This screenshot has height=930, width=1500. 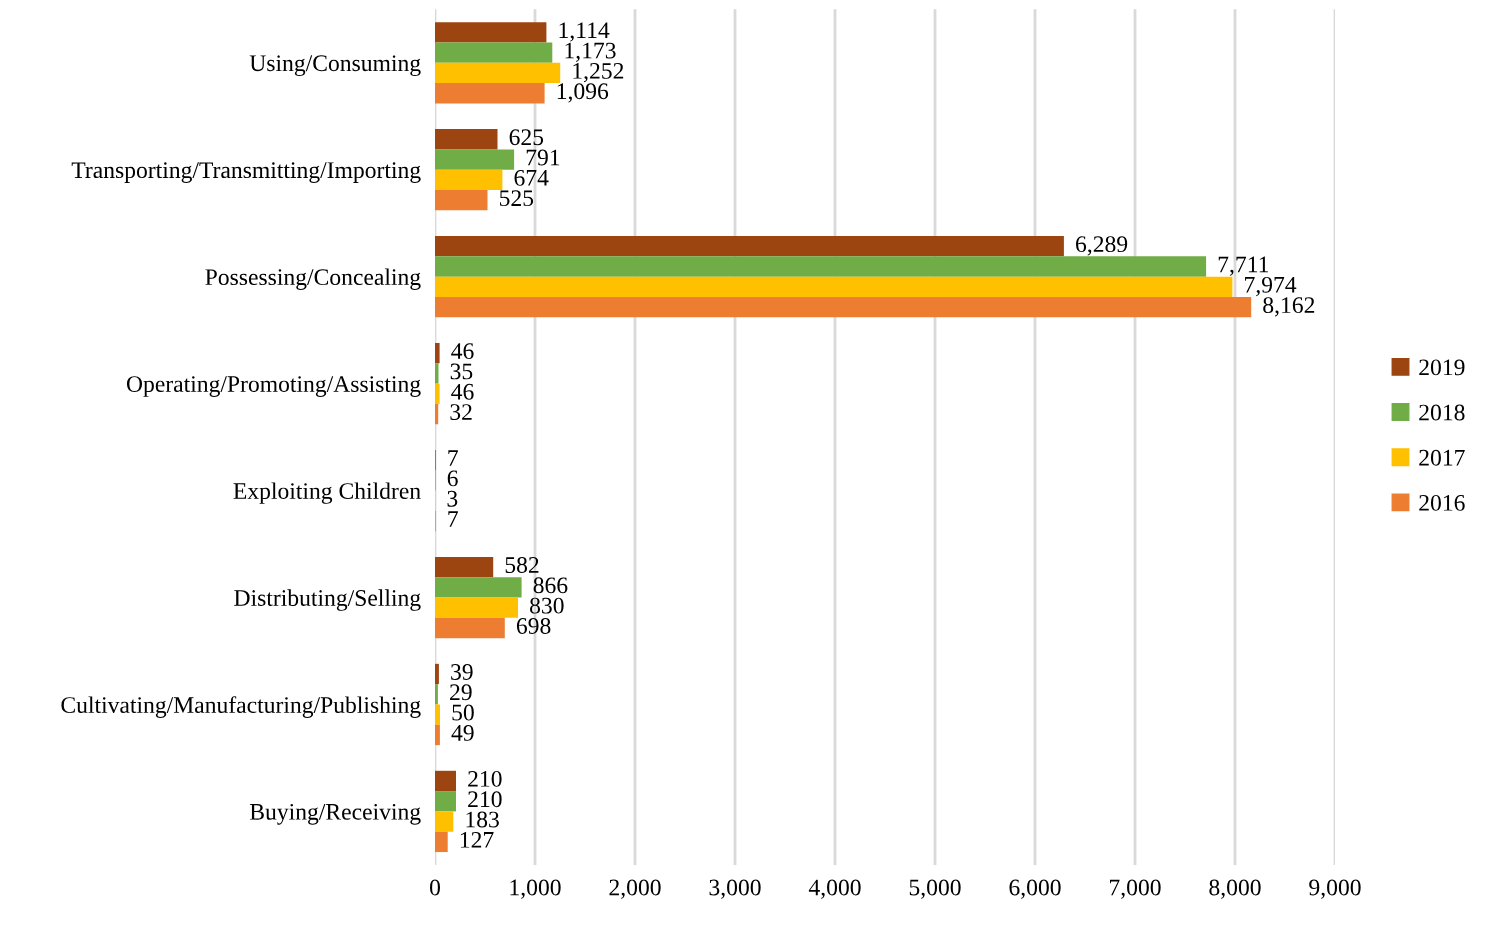 I want to click on legend-label: 2018, so click(x=1442, y=412).